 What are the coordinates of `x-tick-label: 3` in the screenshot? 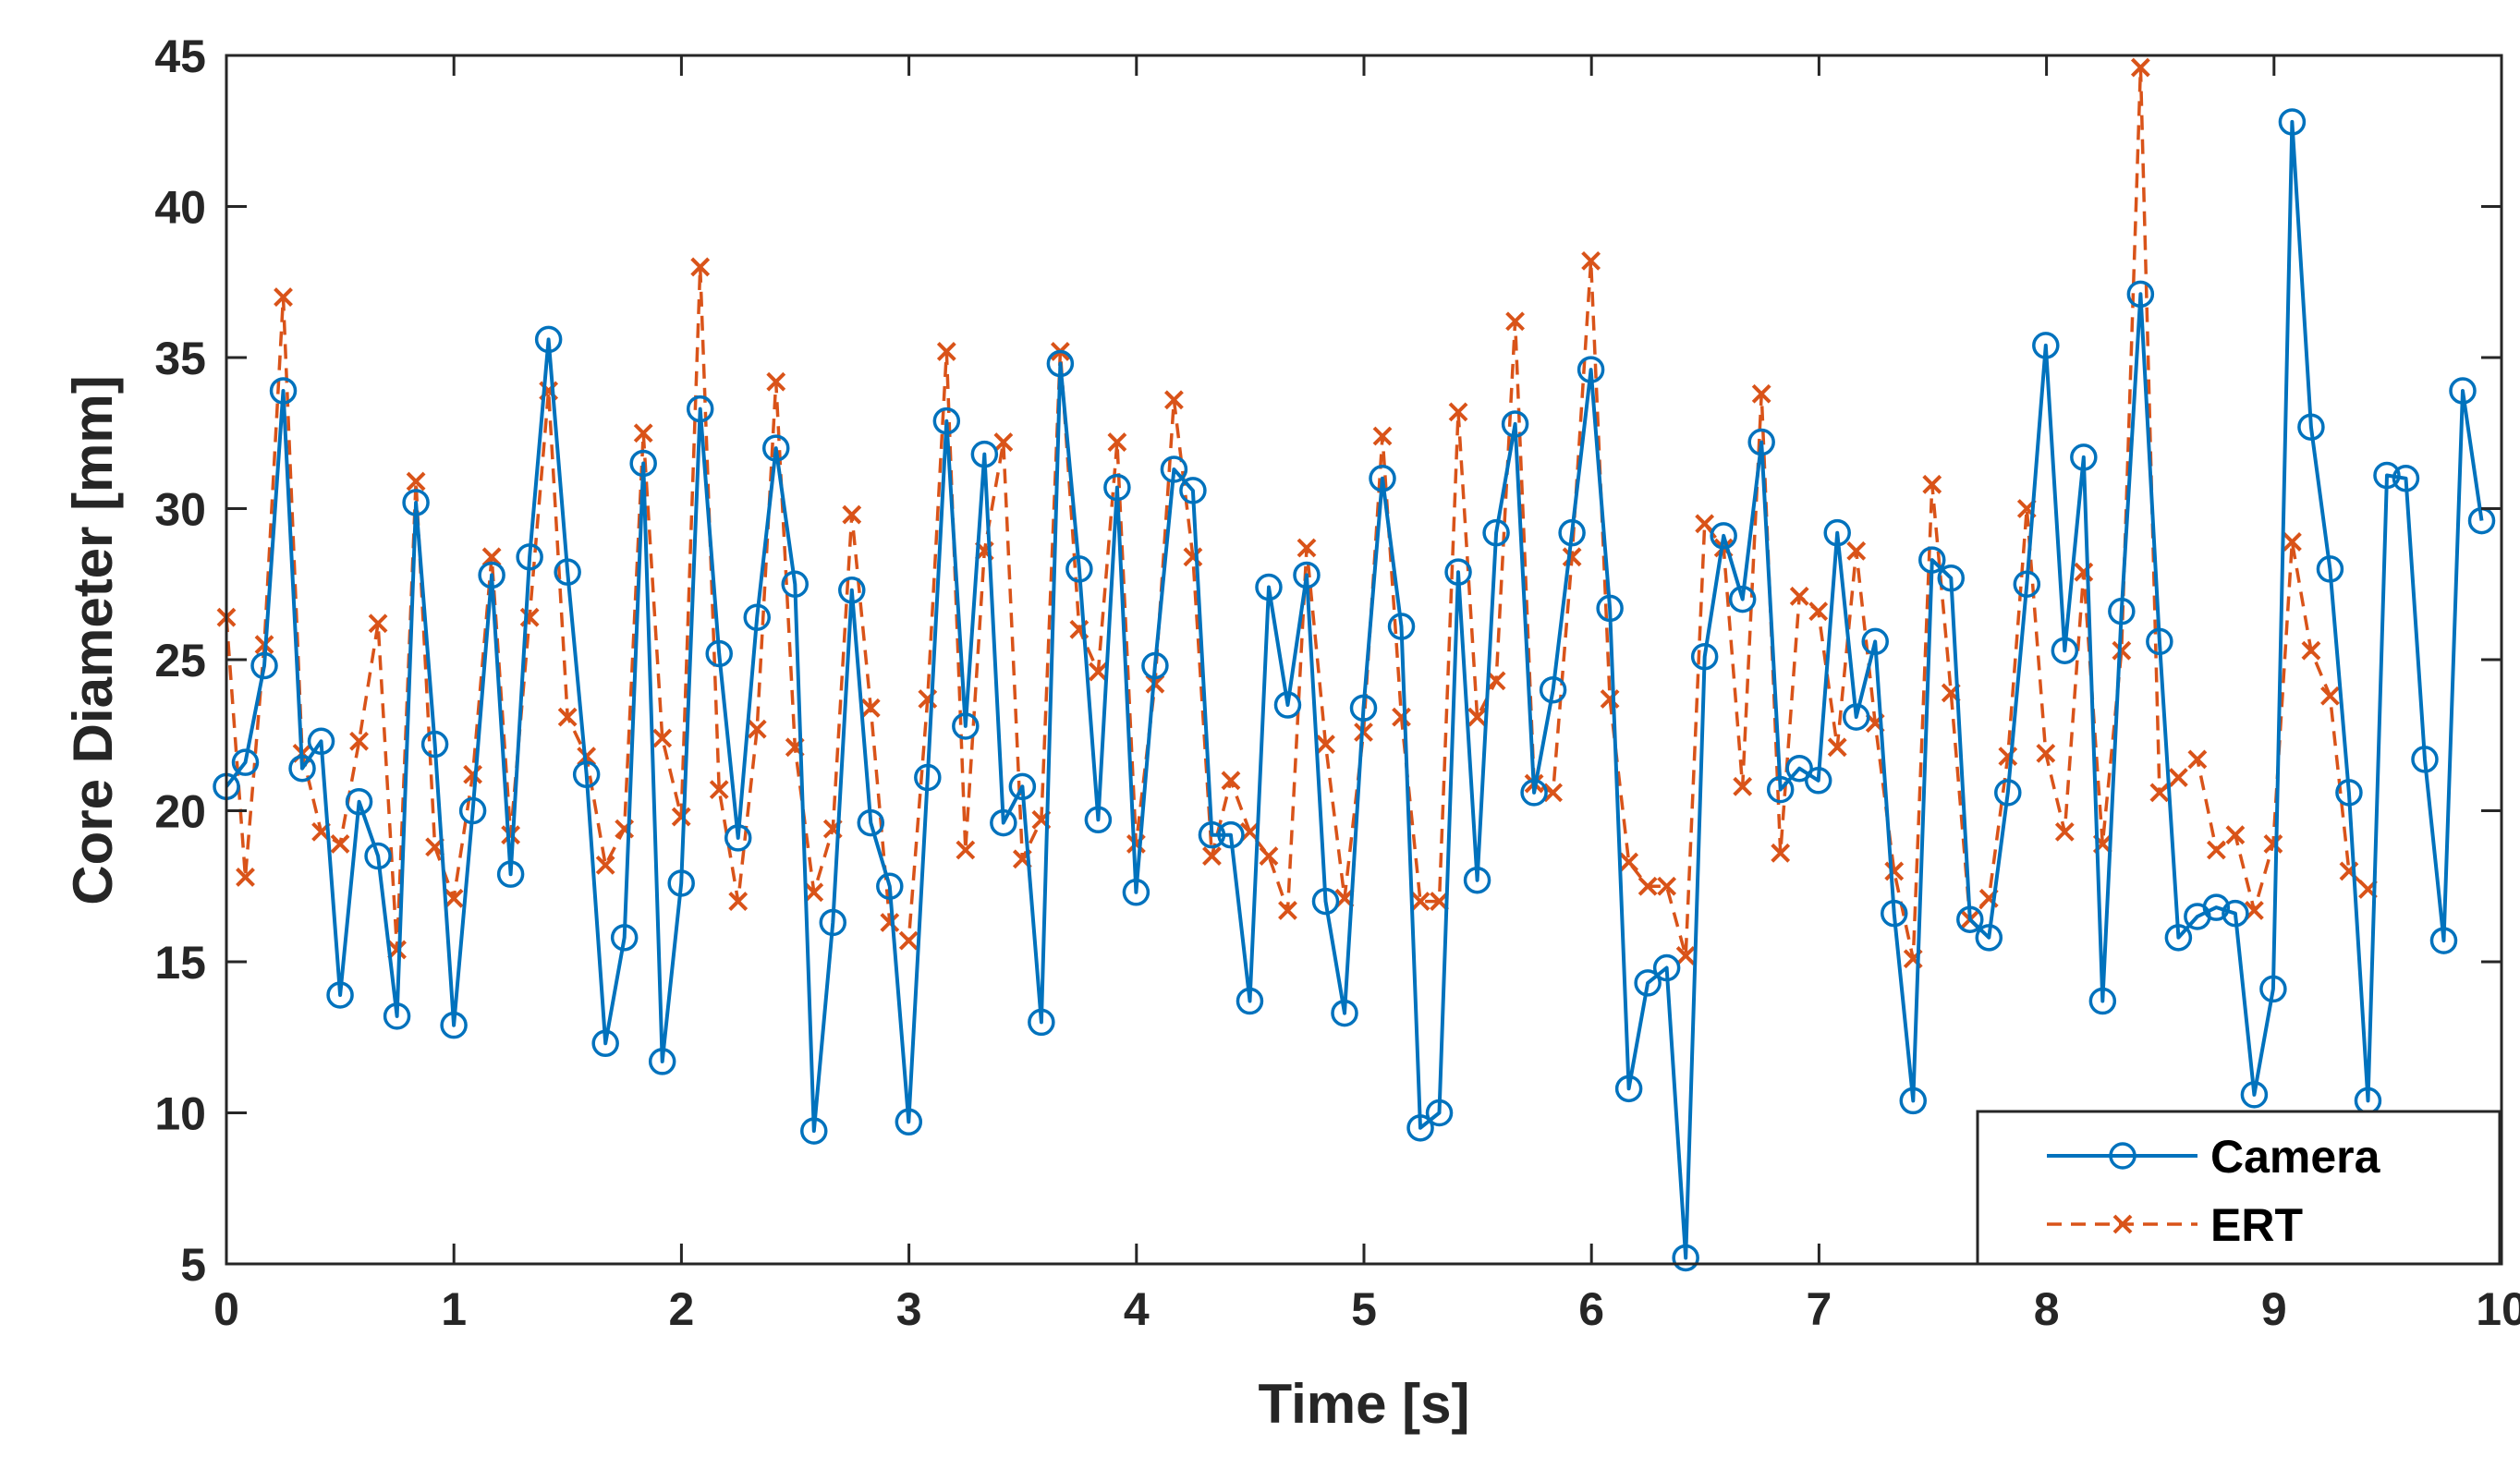 It's located at (909, 1309).